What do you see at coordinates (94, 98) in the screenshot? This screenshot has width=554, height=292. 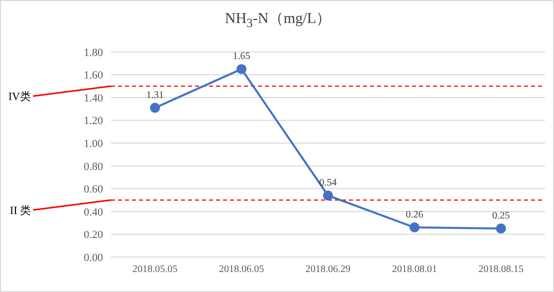 I see `y-tick-label: 1.40` at bounding box center [94, 98].